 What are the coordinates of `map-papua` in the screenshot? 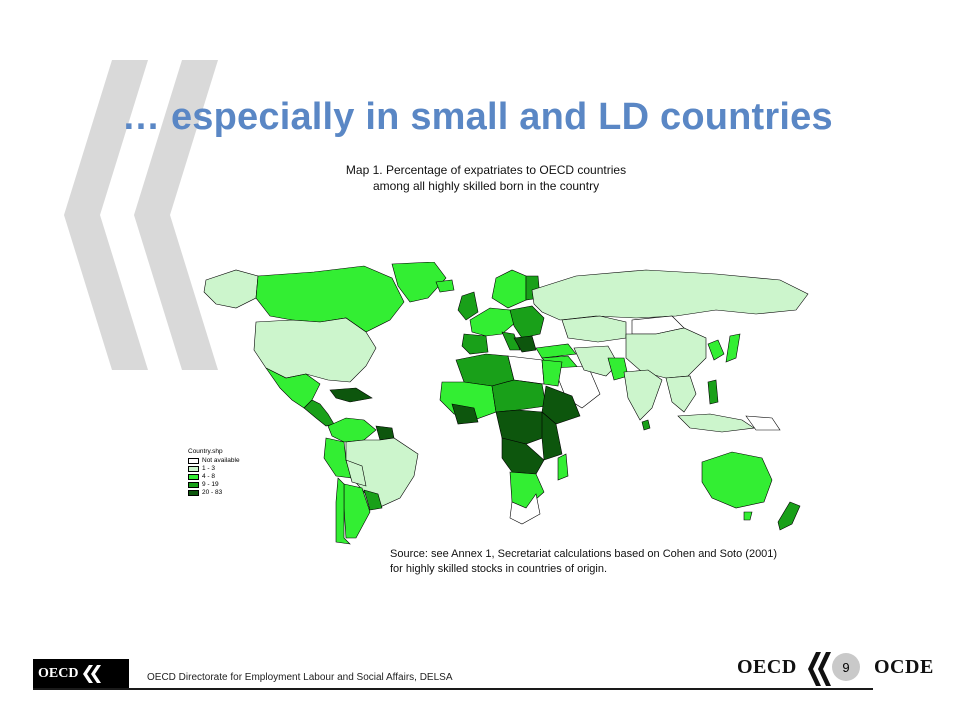 It's located at (763, 423).